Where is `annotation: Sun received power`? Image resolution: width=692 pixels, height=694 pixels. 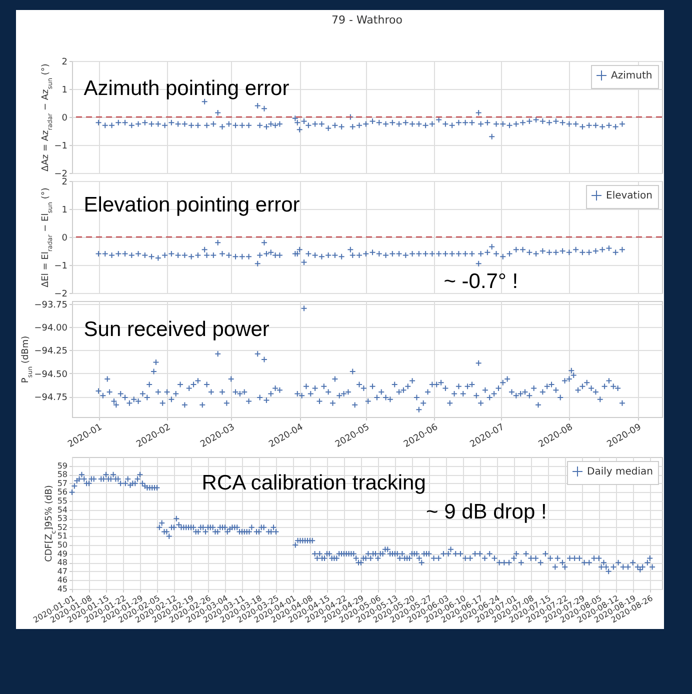 annotation: Sun received power is located at coordinates (177, 329).